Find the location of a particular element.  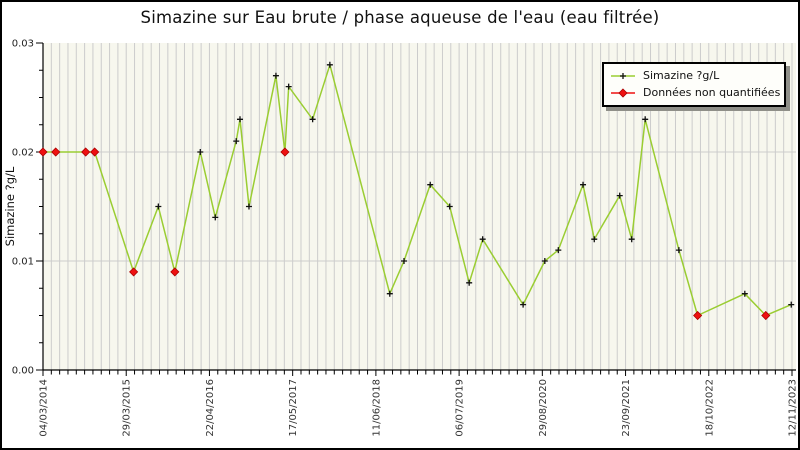

x-tick-label: 06/07/2019 is located at coordinates (460, 408).